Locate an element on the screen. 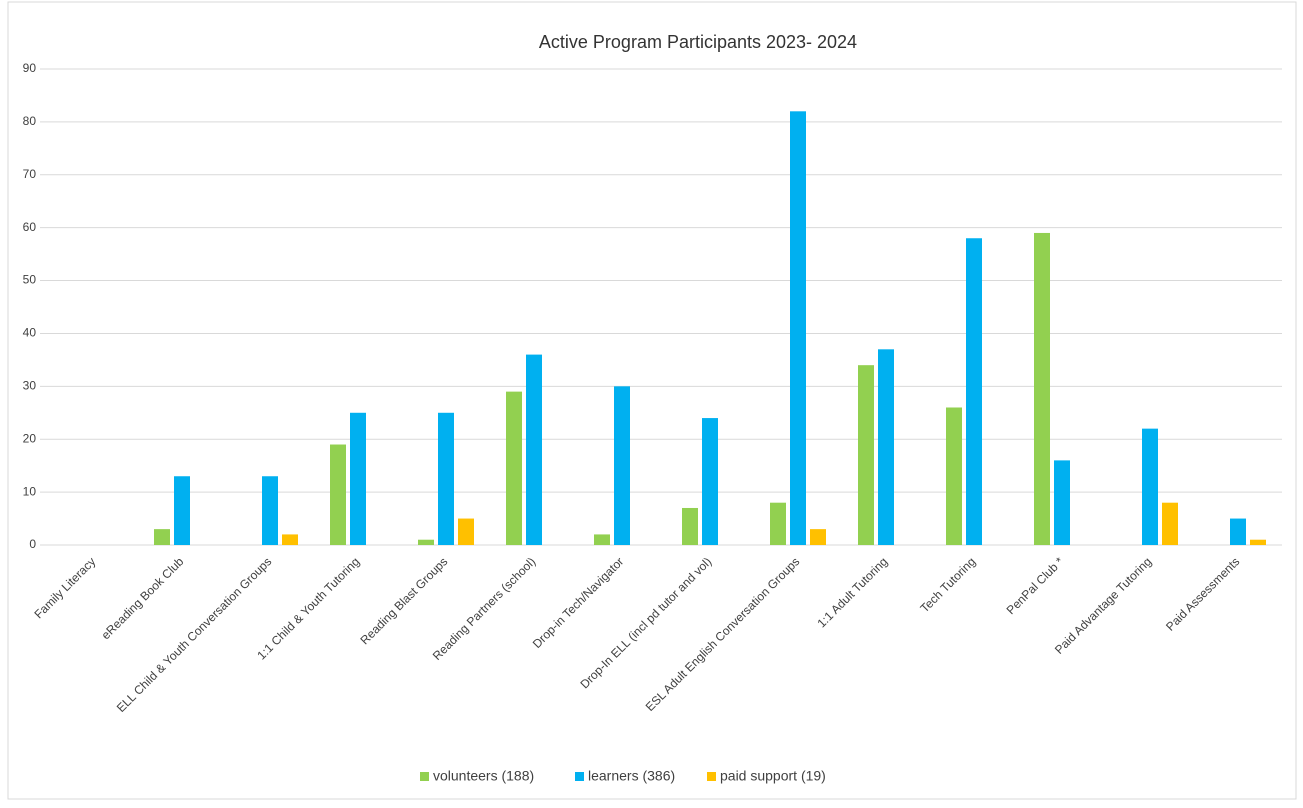 This screenshot has height=808, width=1303. y-tick-label: 20 is located at coordinates (30, 438).